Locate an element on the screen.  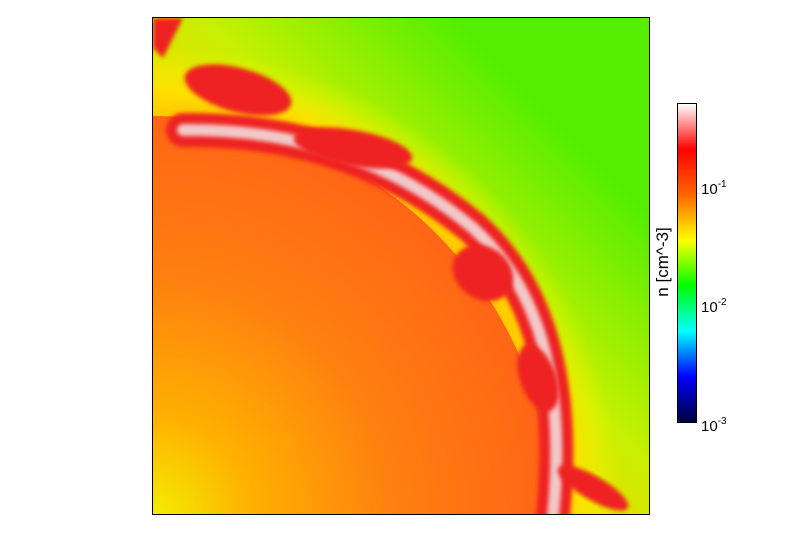
colorbar-label: n [cm^-3] is located at coordinates (663, 261).